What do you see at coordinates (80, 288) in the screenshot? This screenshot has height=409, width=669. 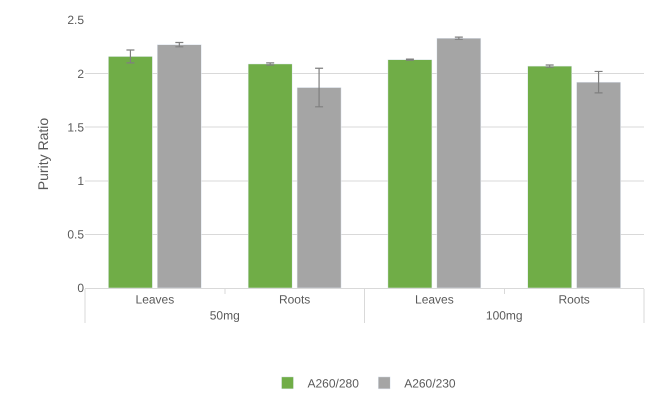 I see `y-tick-label: 0` at bounding box center [80, 288].